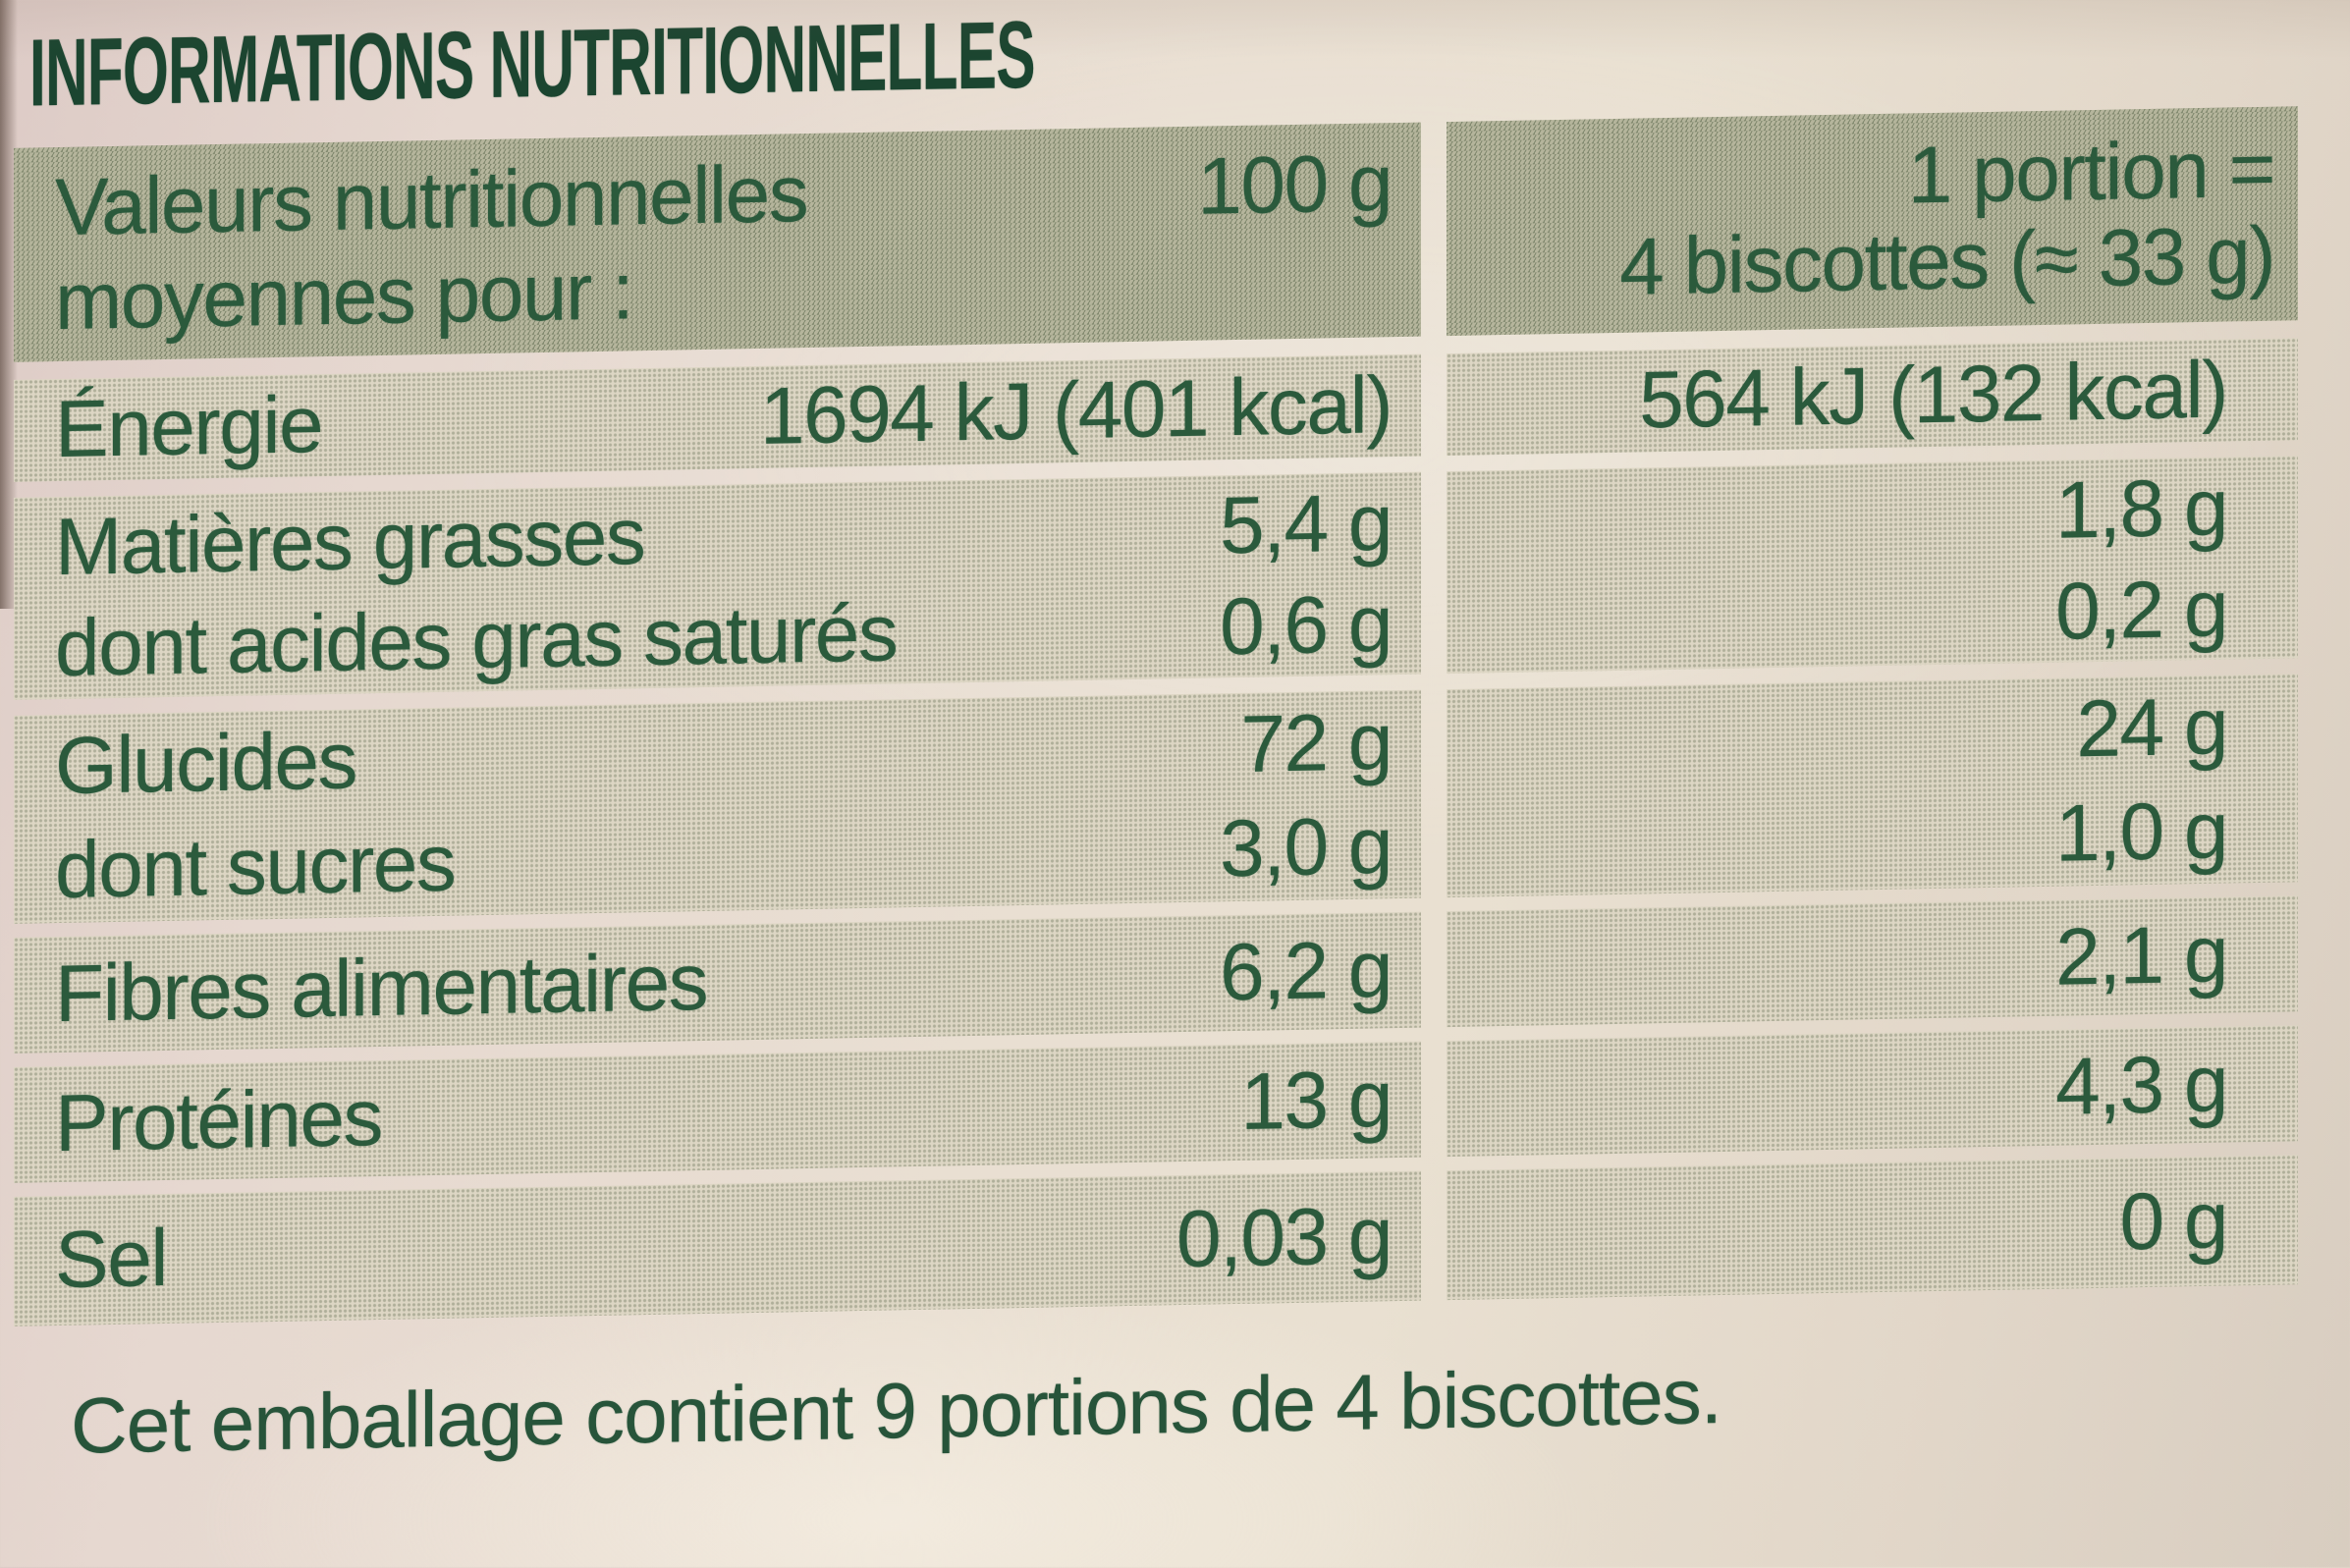 This screenshot has width=2350, height=1568. I want to click on saturated-label: dont acides gras saturés, so click(476, 640).